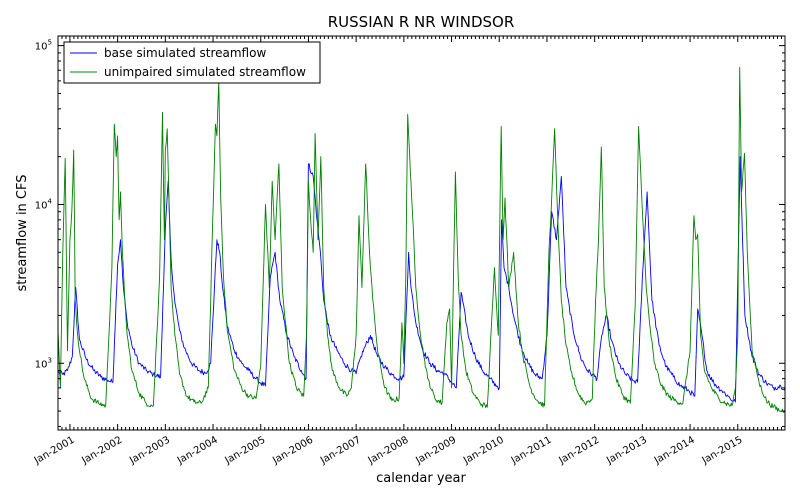 The image size is (800, 500). Describe the element at coordinates (22, 232) in the screenshot. I see `y-axis-label: streamflow in CFS` at that location.